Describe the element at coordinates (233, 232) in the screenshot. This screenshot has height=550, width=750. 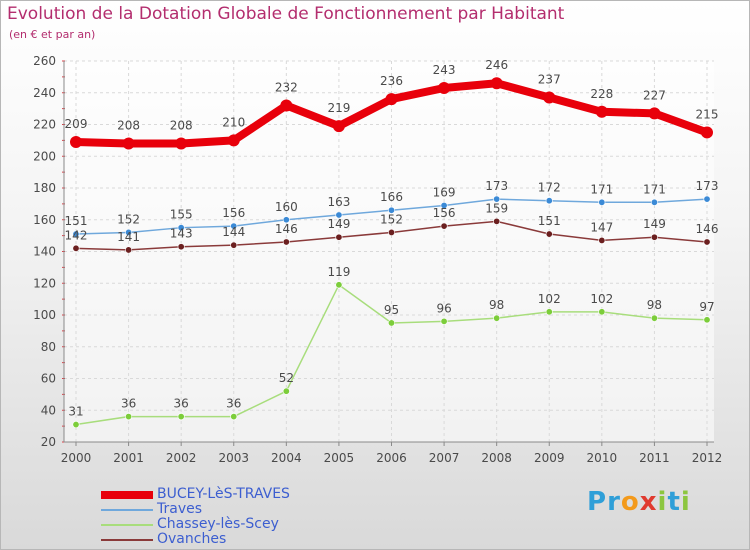
I see `data-label: 144` at that location.